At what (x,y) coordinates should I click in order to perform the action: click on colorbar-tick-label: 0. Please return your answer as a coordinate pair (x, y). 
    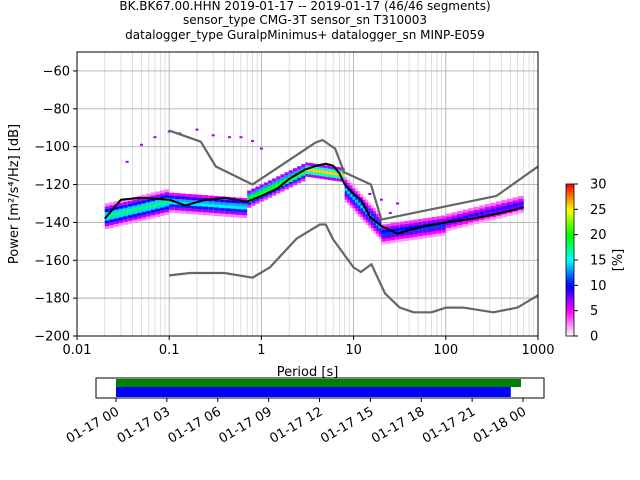
    Looking at the image, I should click on (594, 337).